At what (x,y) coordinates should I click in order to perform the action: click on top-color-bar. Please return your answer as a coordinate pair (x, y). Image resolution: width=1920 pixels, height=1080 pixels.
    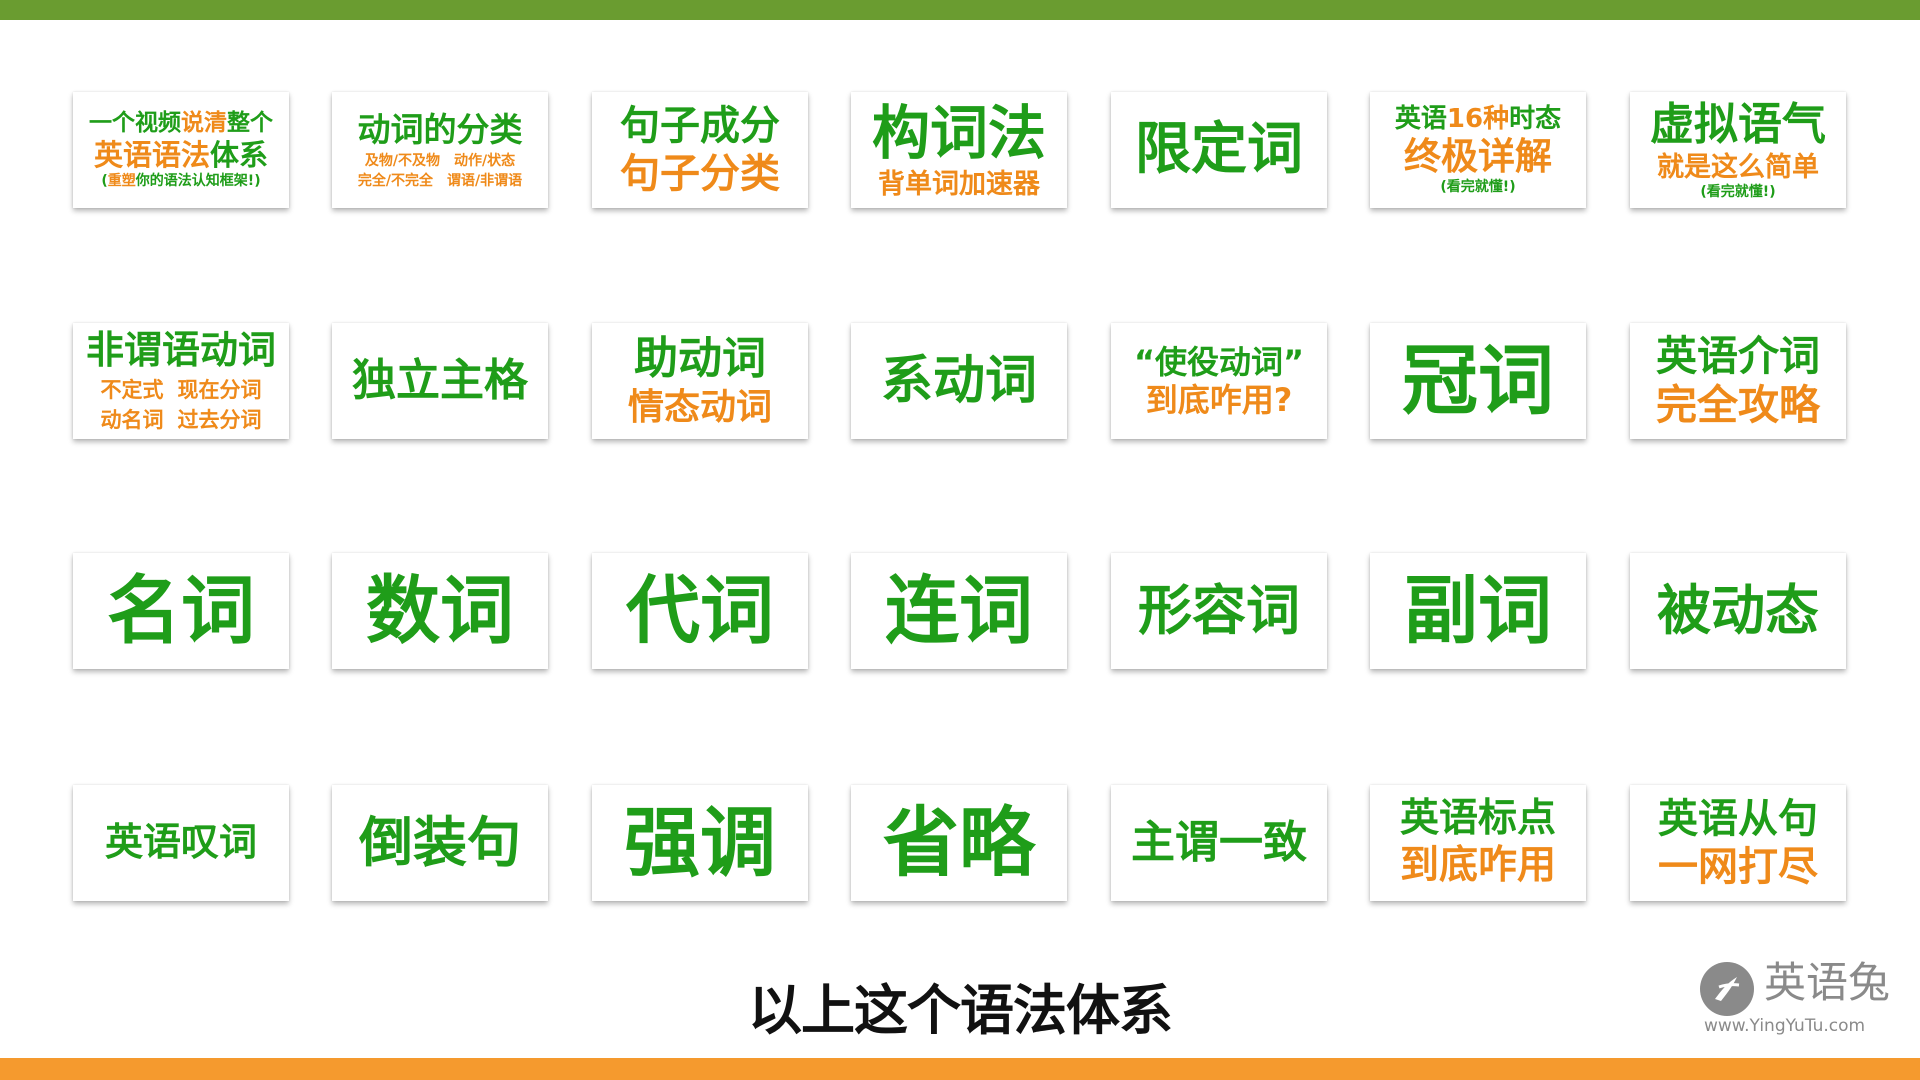
    Looking at the image, I should click on (960, 10).